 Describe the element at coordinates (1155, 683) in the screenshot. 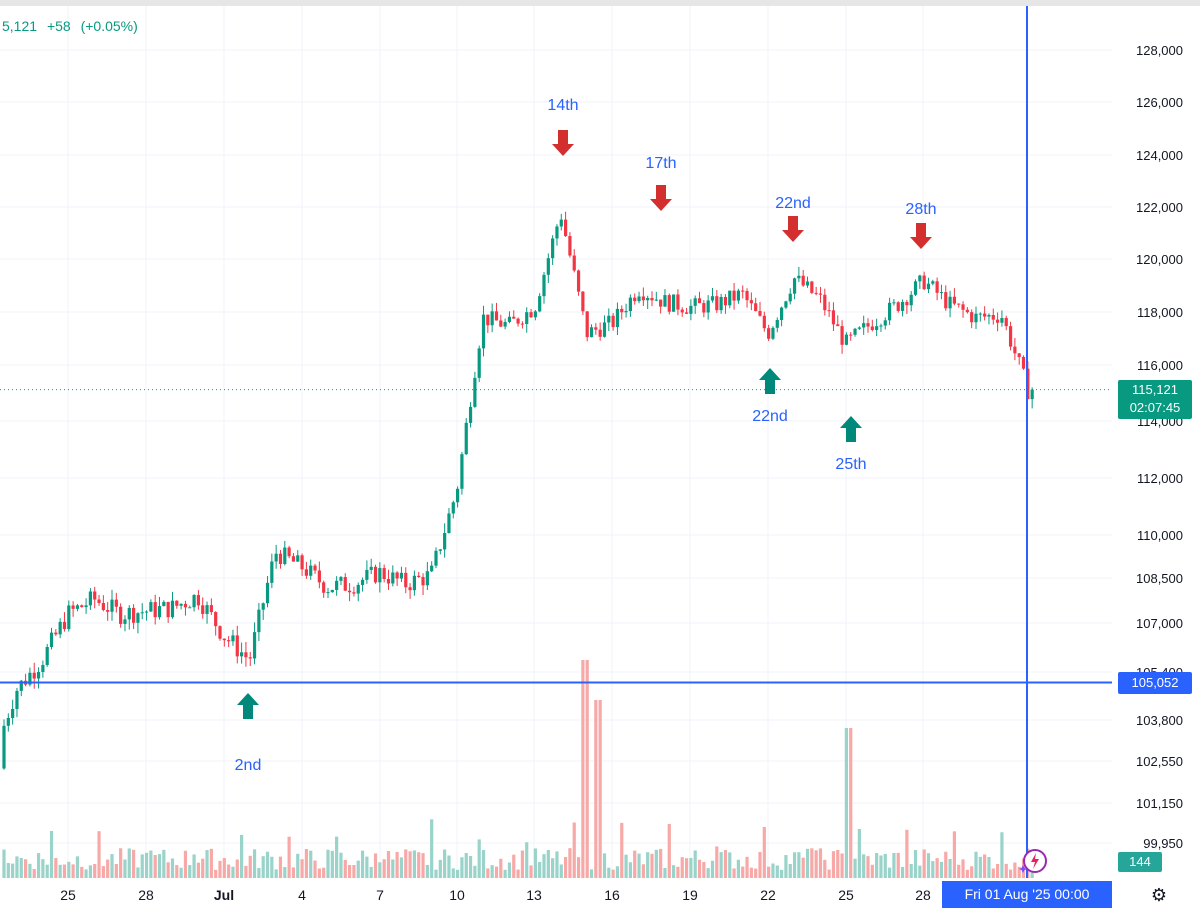

I see `crosshair-price-tag: 105,052` at that location.